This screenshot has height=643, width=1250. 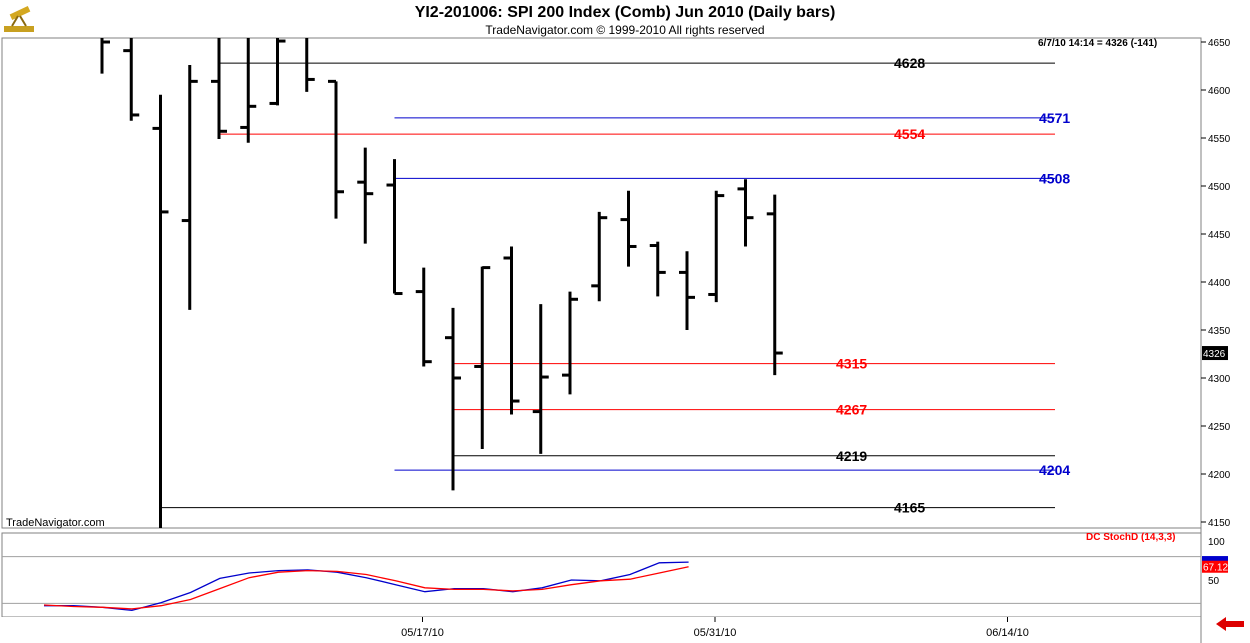 I want to click on level-label-4165: 4165, so click(x=909, y=508).